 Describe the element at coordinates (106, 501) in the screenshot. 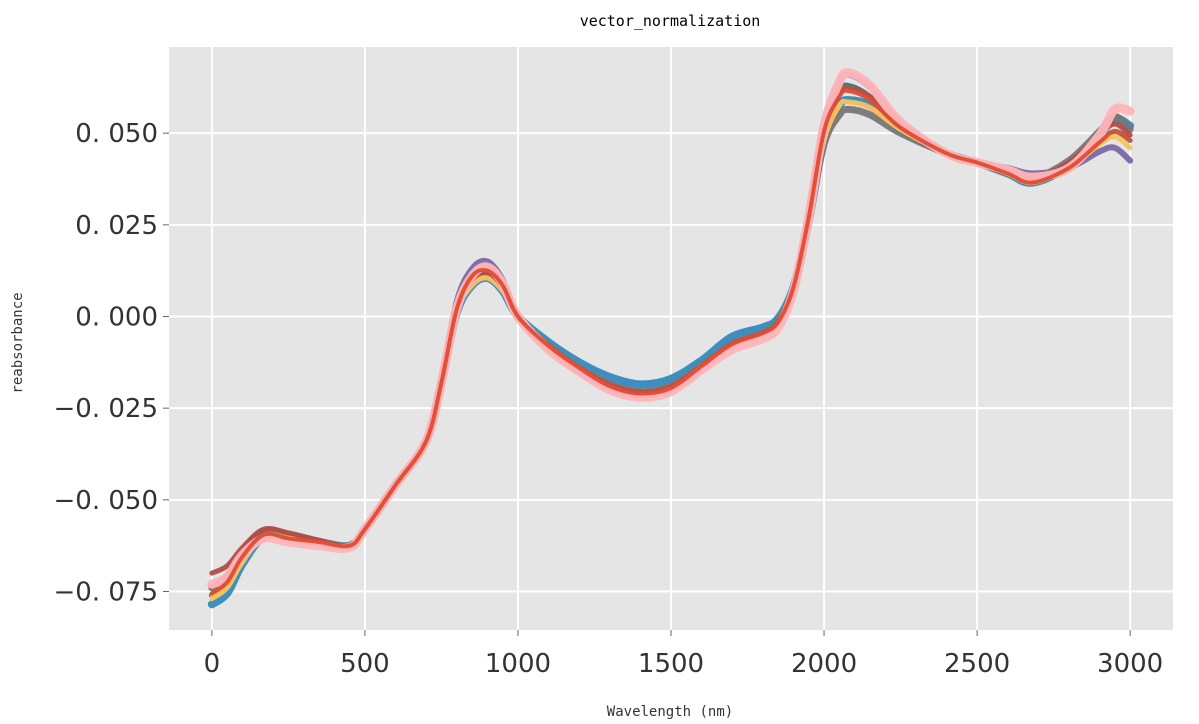

I see `y-tick-label: −0. 050` at that location.